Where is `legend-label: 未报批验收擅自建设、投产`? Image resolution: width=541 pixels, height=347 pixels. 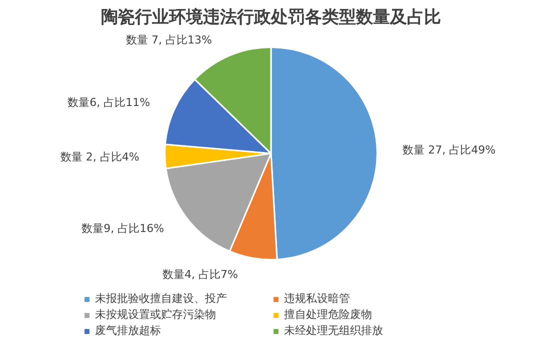 legend-label: 未报批验收擅自建设、投产 is located at coordinates (161, 298).